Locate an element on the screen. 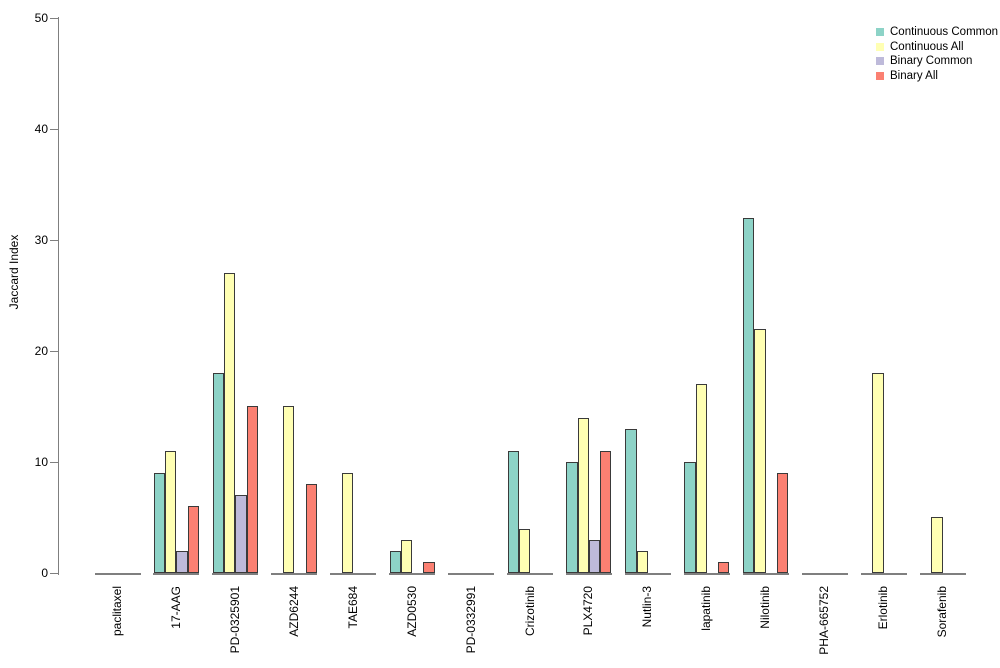 This screenshot has width=1000, height=668. bar-pd-0325901-continuous-common is located at coordinates (218, 473).